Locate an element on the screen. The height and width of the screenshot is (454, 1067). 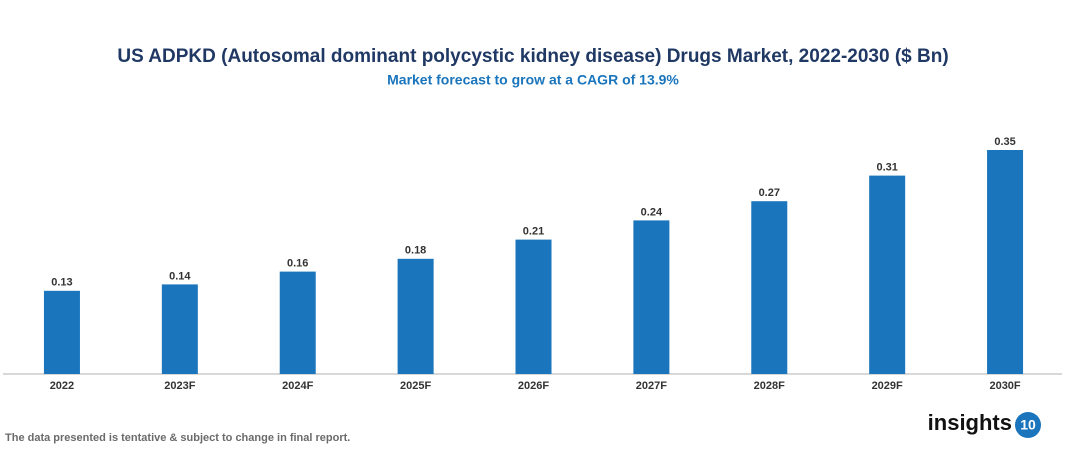
x-tick-label: 2029F is located at coordinates (887, 386).